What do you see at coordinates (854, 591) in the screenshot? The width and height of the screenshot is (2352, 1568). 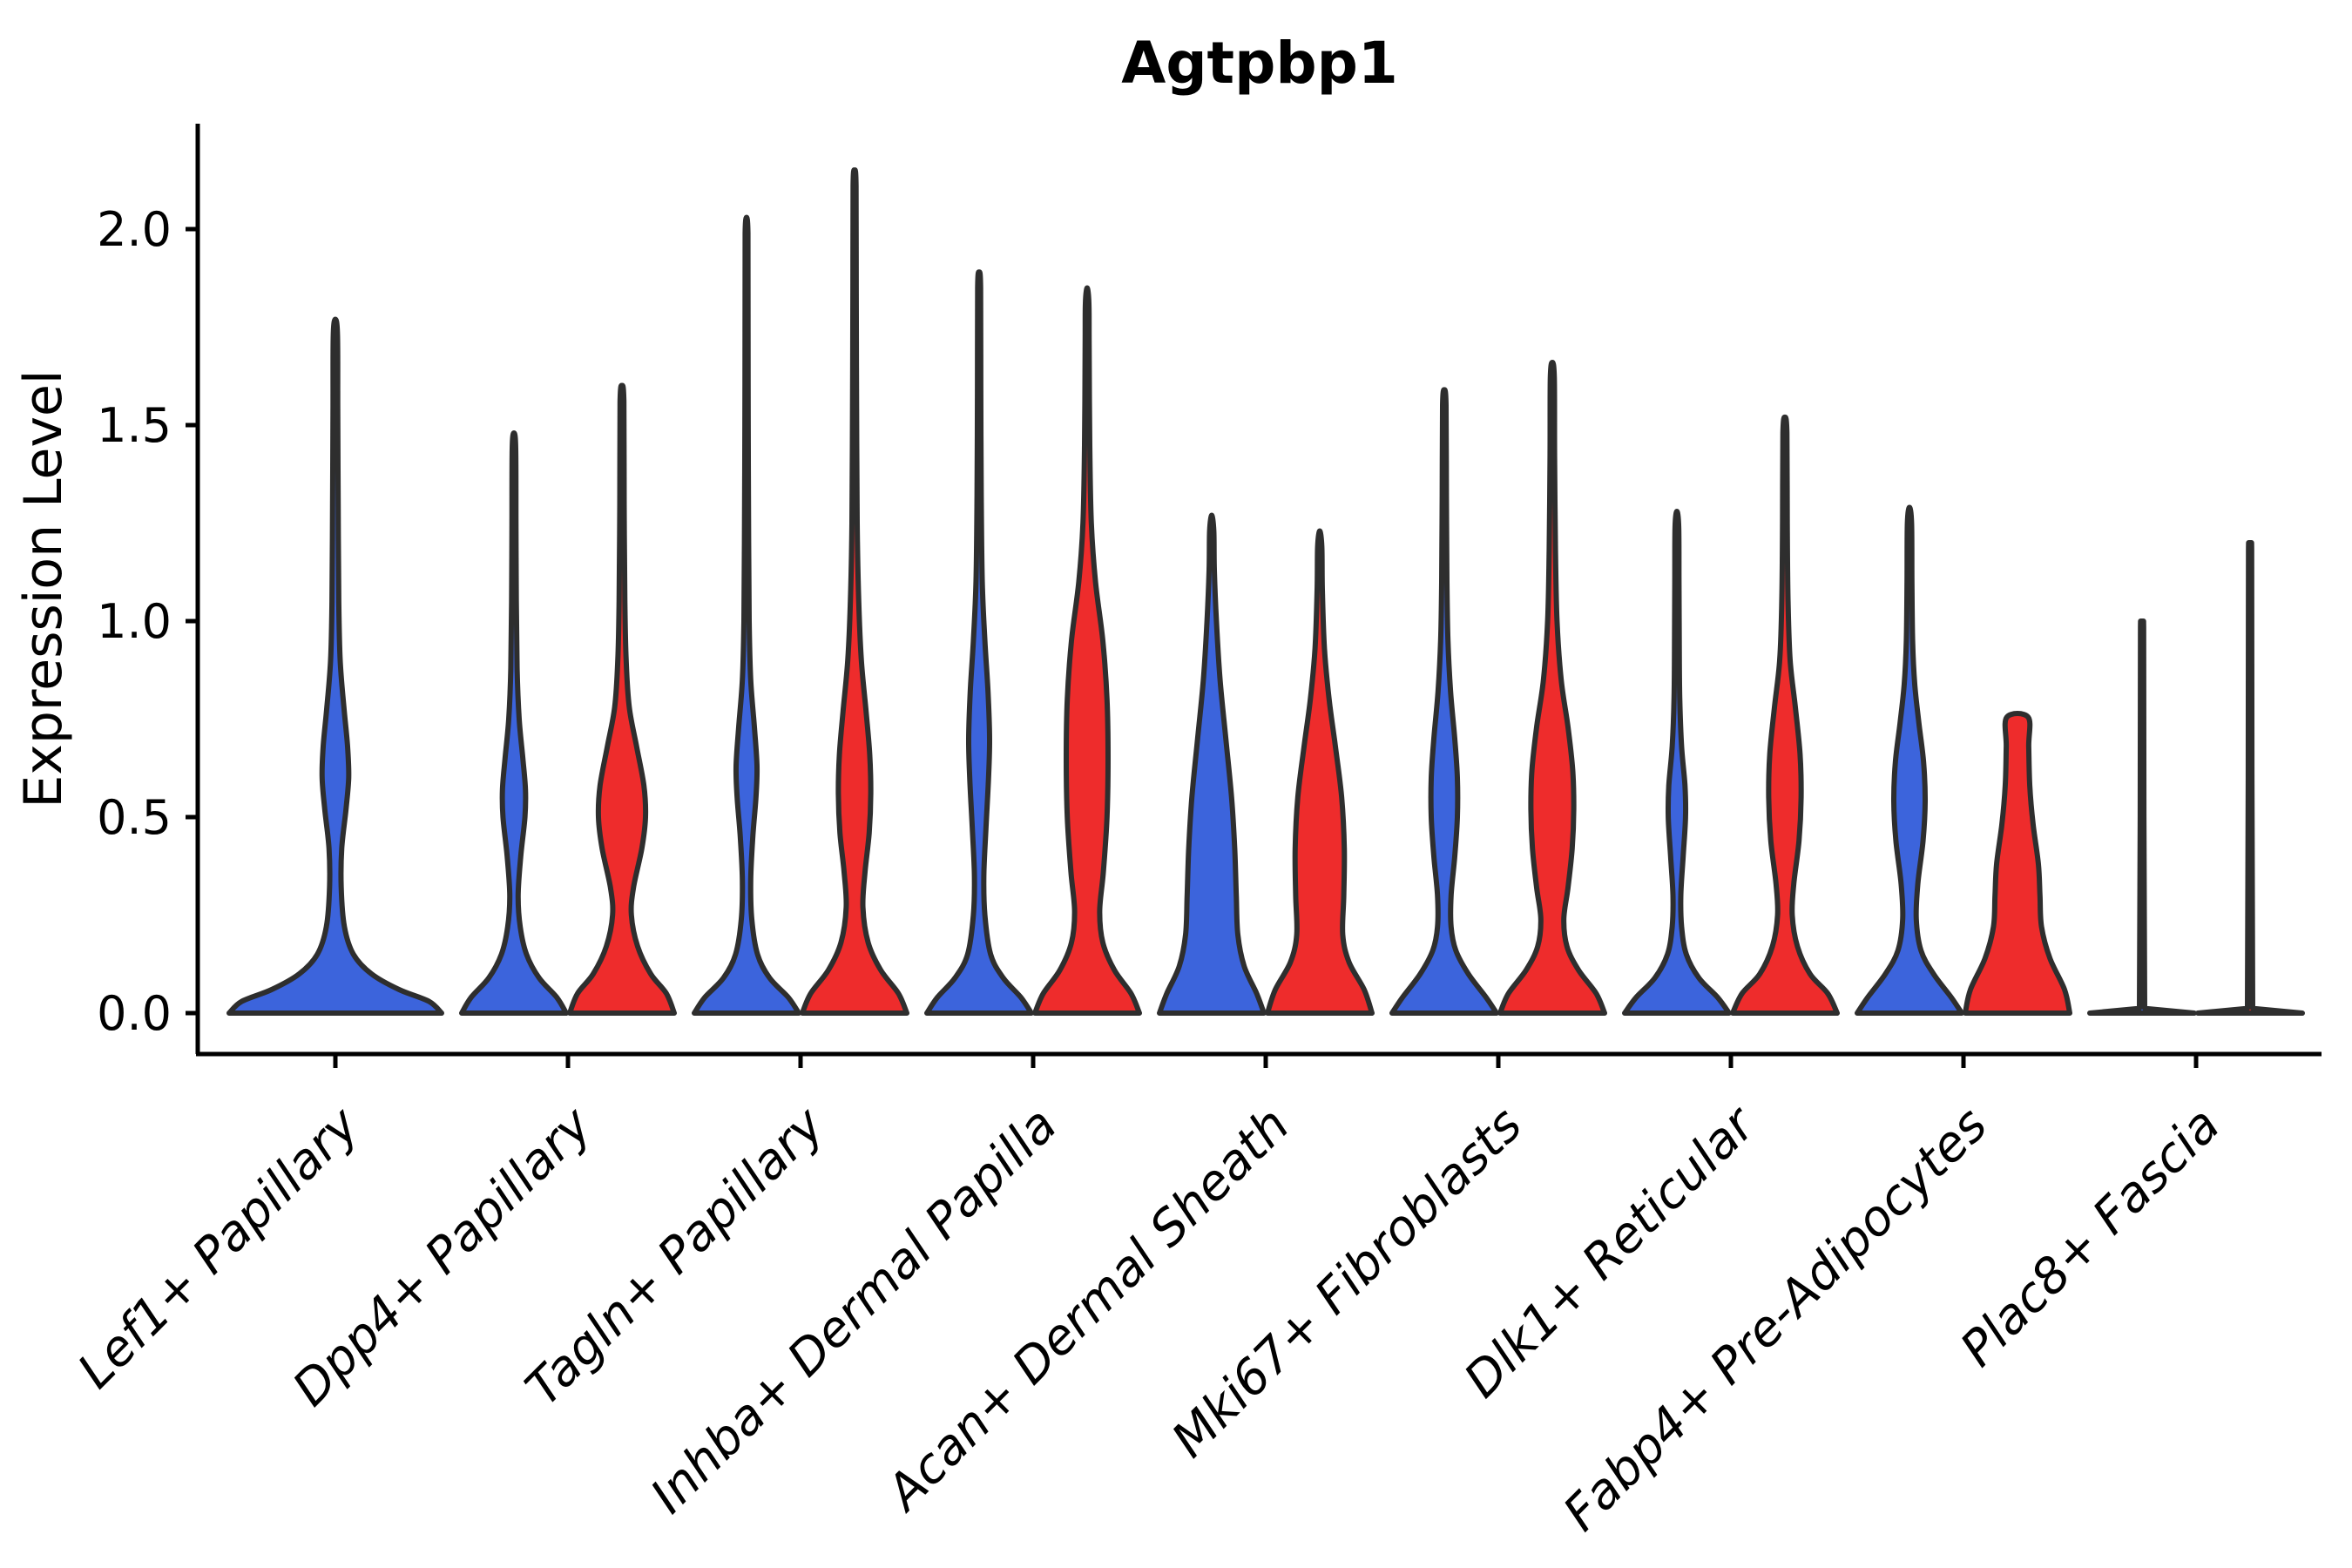 I see `violin-red-tagln-papillary` at bounding box center [854, 591].